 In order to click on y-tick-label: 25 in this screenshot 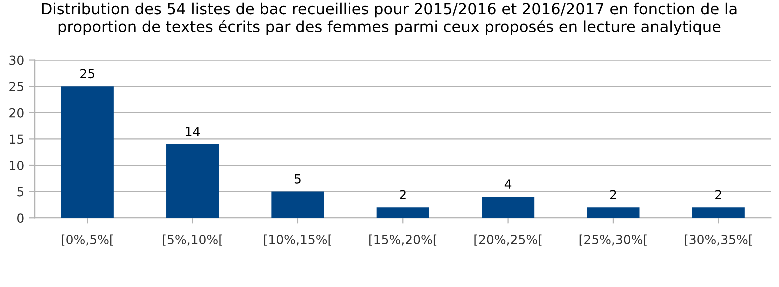, I will do `click(17, 87)`.